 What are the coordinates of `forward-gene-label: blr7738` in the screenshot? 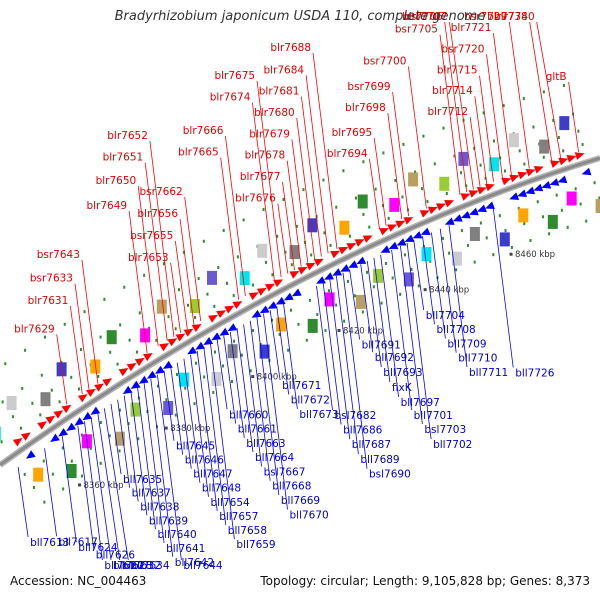 It's located at (507, 17).